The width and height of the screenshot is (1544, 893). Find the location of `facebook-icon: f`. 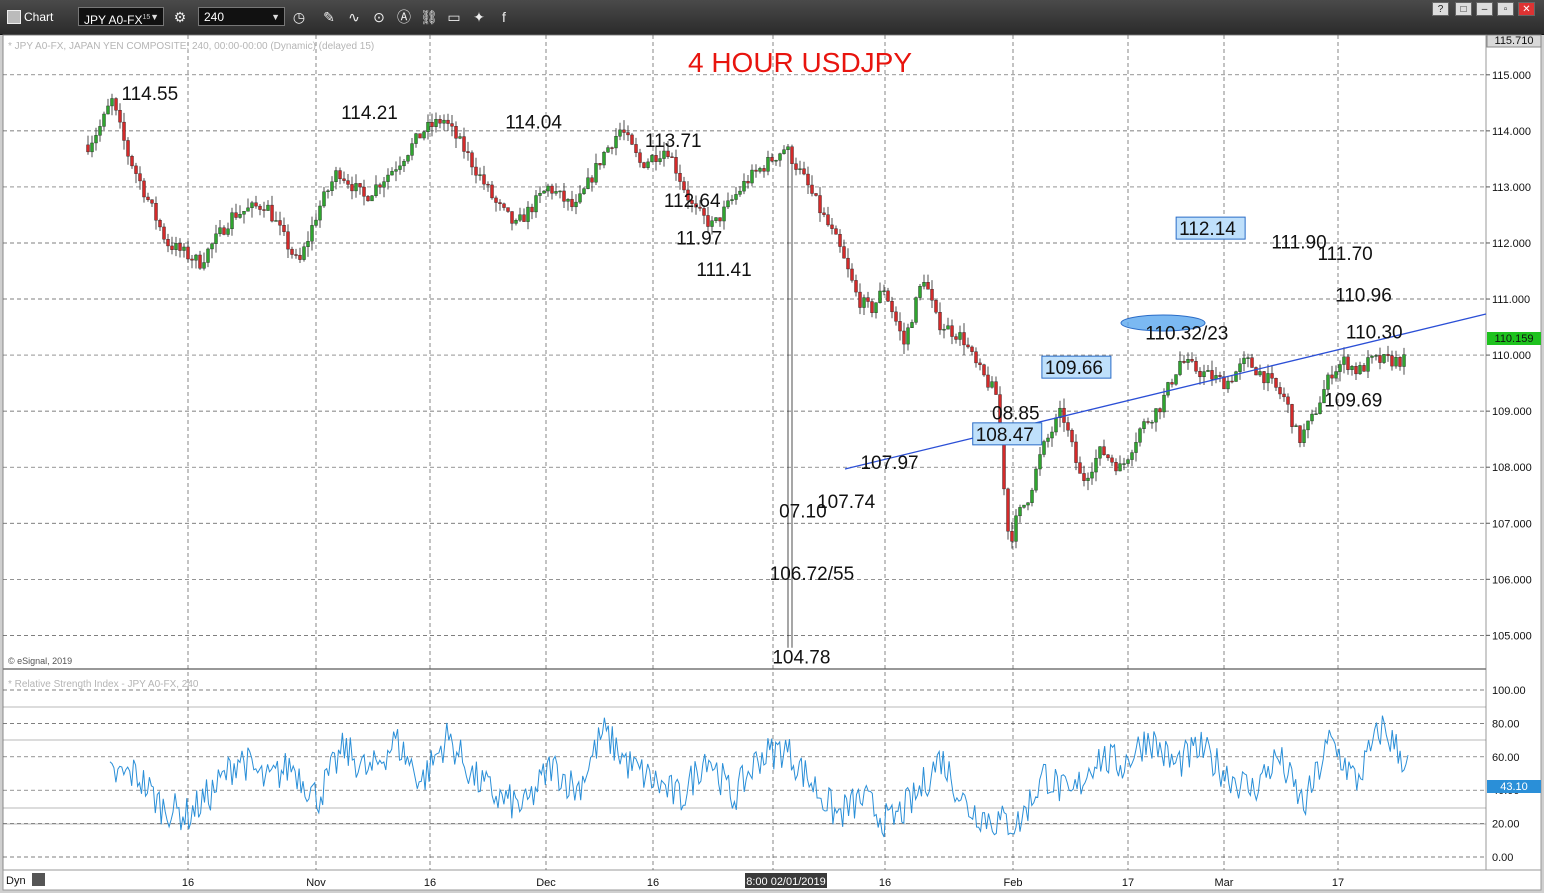

facebook-icon: f is located at coordinates (504, 17).